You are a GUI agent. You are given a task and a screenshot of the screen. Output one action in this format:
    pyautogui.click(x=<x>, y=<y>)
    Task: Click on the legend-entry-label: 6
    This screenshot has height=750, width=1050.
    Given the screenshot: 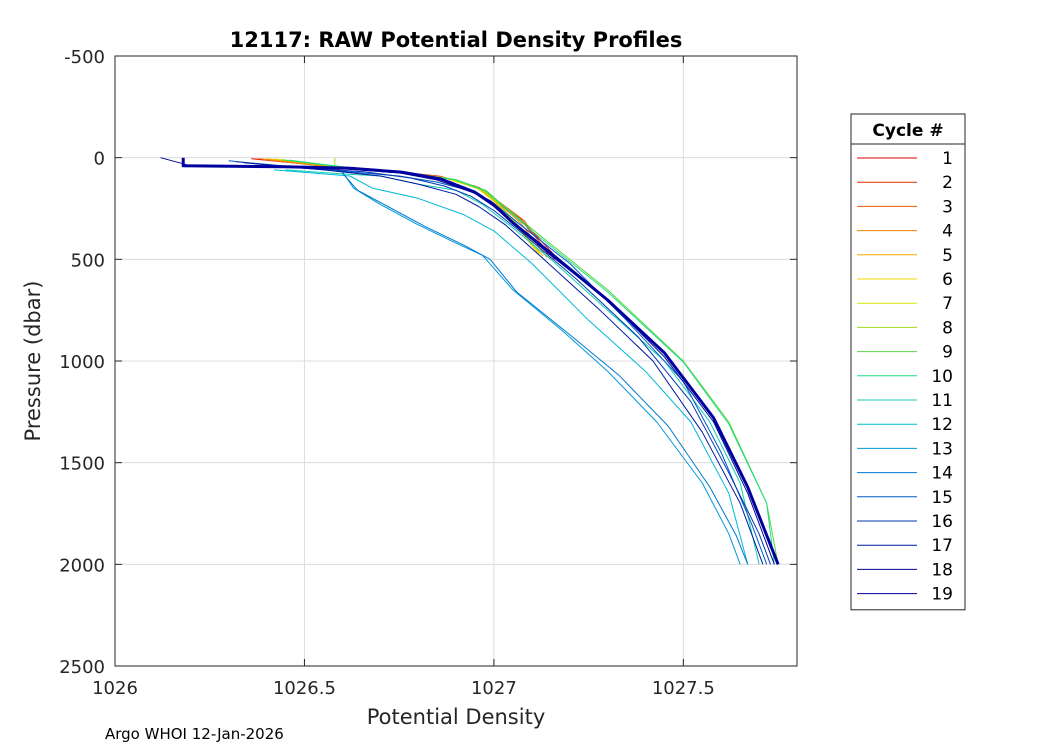 What is the action you would take?
    pyautogui.click(x=947, y=280)
    